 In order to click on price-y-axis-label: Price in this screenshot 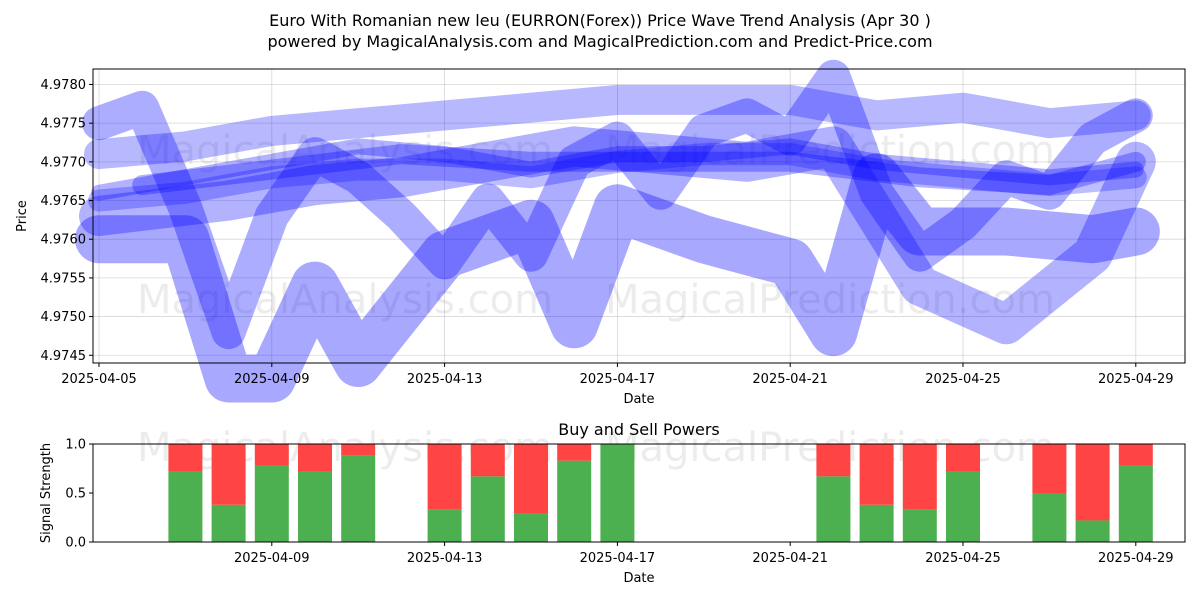, I will do `click(22, 216)`.